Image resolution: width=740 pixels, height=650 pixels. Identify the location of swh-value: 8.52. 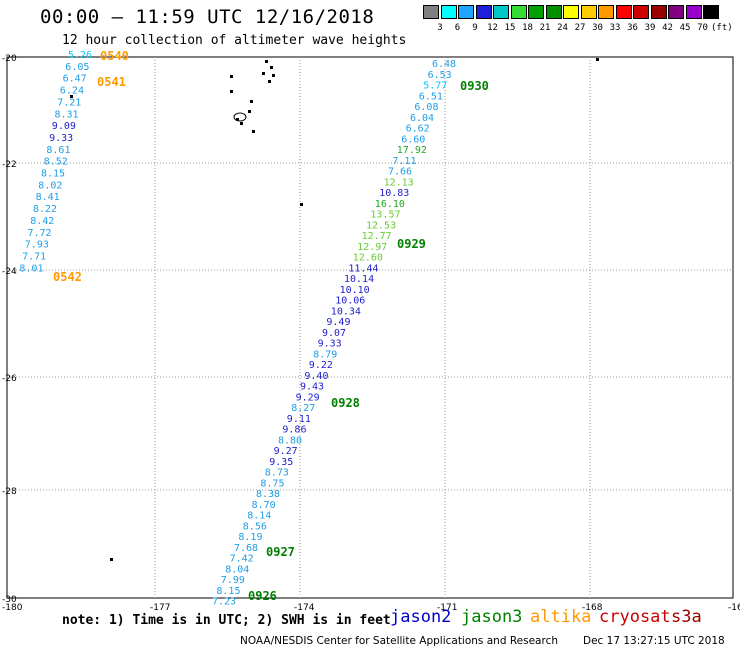
(56, 162).